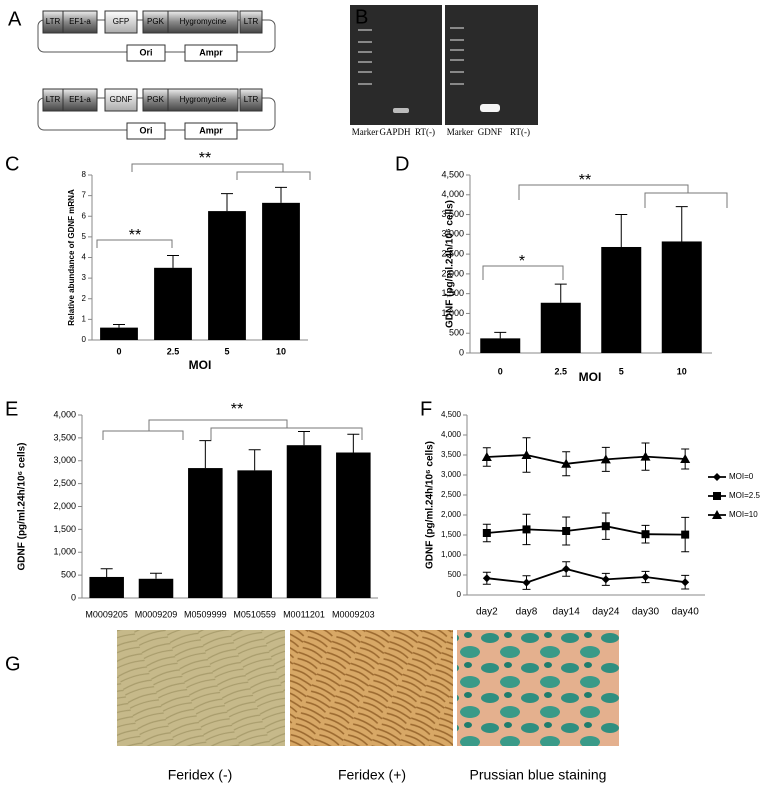  Describe the element at coordinates (200, 775) in the screenshot. I see `image-caption: Feridex (-)` at that location.